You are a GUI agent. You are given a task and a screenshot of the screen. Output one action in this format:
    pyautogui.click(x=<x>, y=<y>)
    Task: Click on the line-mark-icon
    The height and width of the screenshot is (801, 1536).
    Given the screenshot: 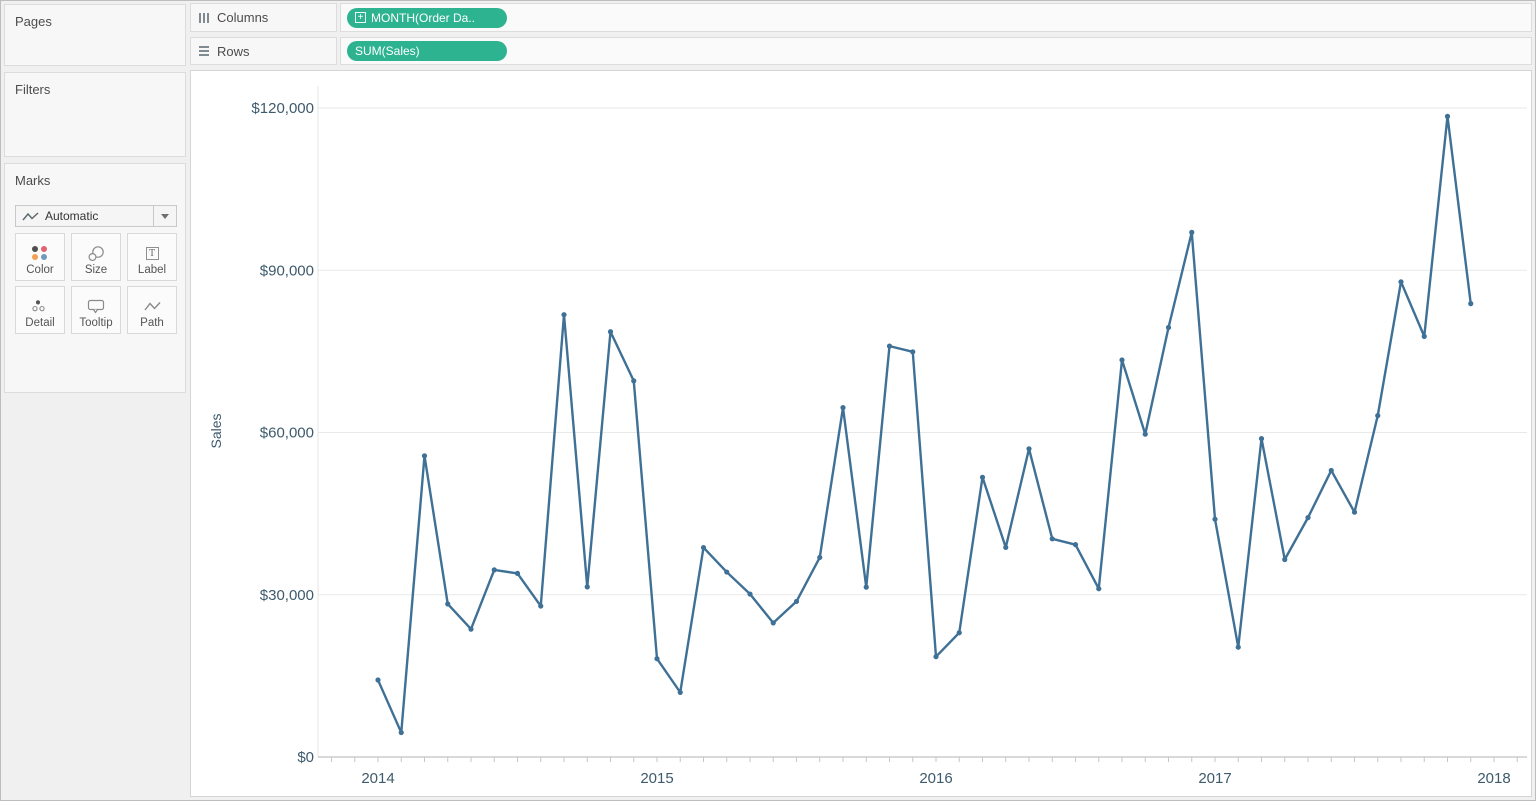 What is the action you would take?
    pyautogui.click(x=30, y=215)
    